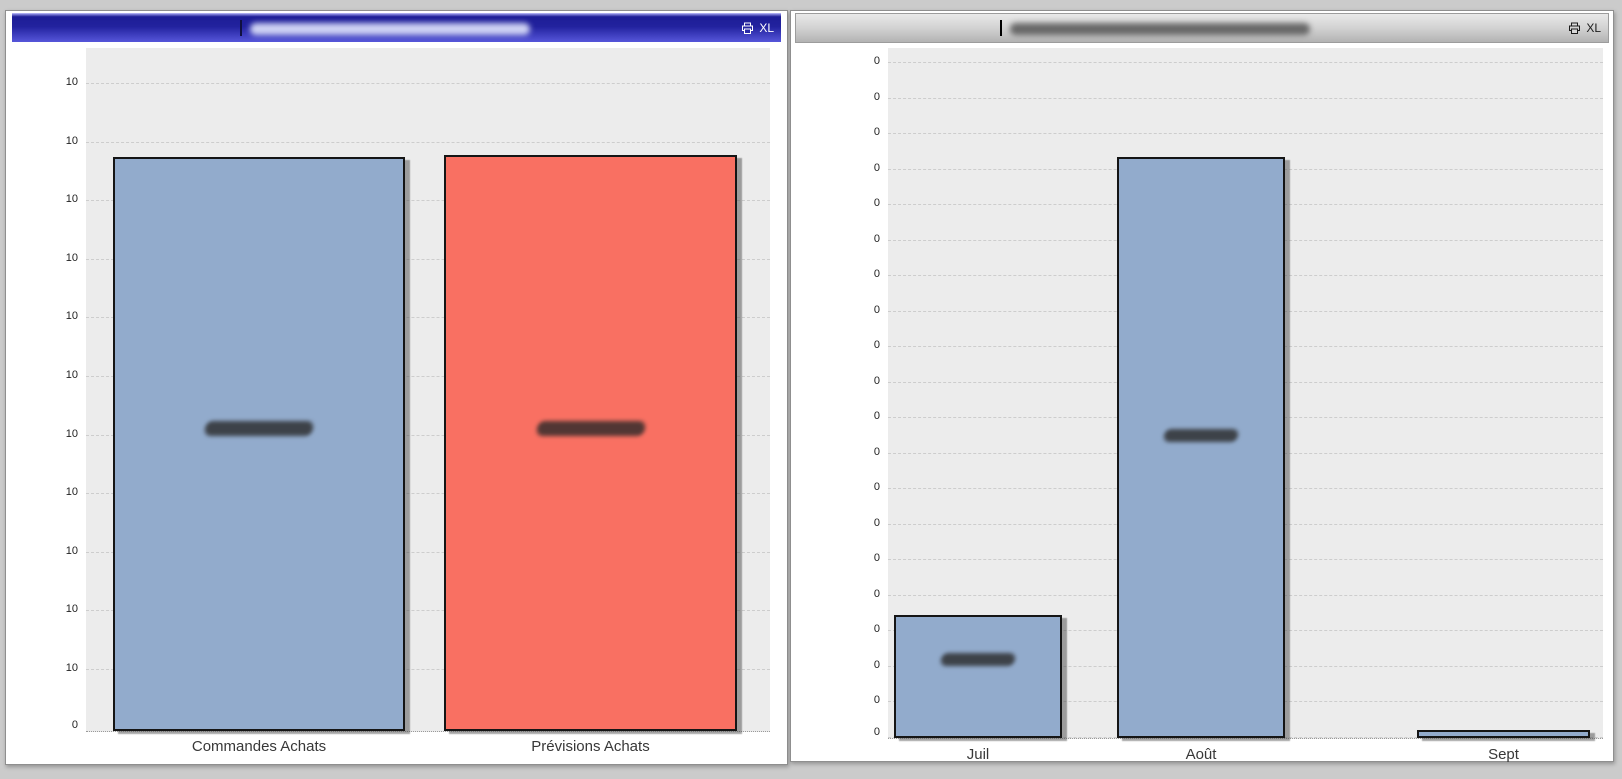 The width and height of the screenshot is (1622, 779). What do you see at coordinates (590, 746) in the screenshot?
I see `x-axis-label: Prévisions Achats` at bounding box center [590, 746].